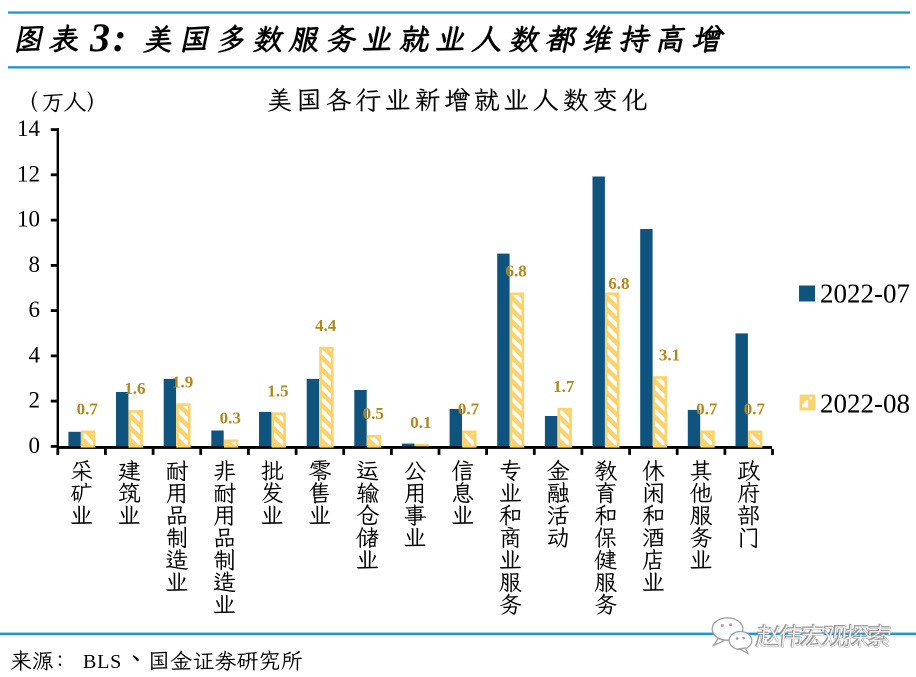  I want to click on svg-text: 8, so click(35, 264).